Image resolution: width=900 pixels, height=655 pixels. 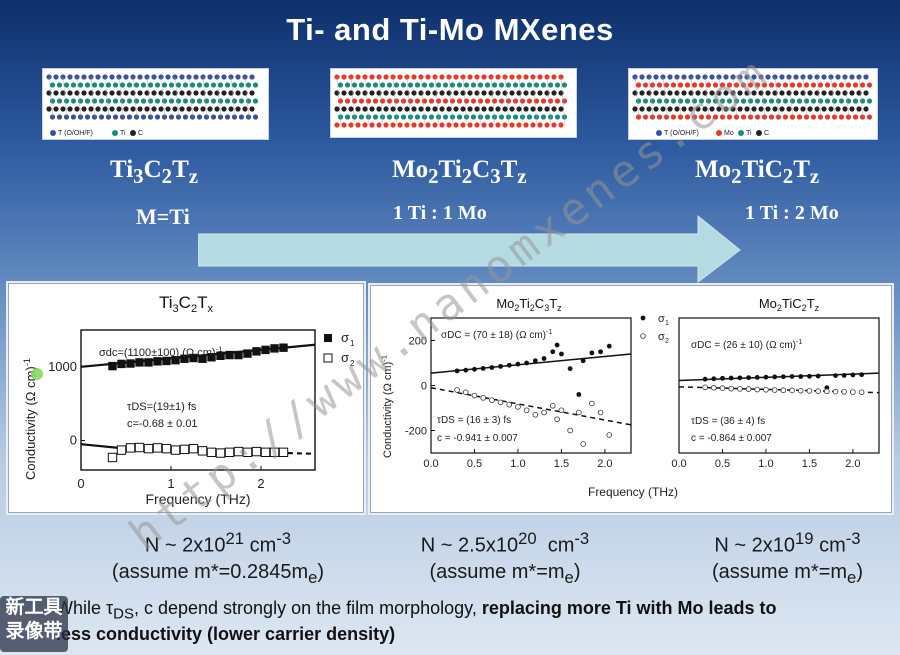 I want to click on trend-arrow, so click(x=469, y=249).